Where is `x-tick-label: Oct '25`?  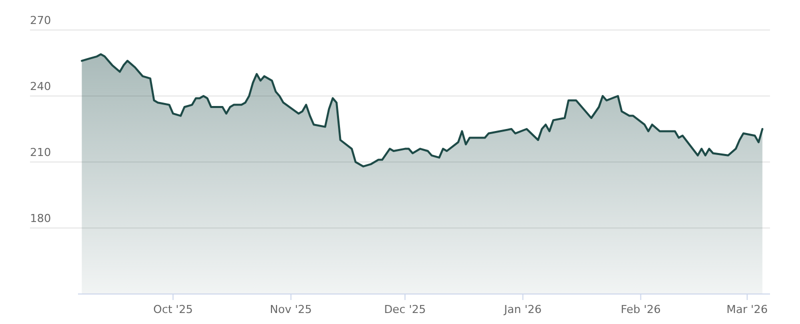
x-tick-label: Oct '25 is located at coordinates (173, 309).